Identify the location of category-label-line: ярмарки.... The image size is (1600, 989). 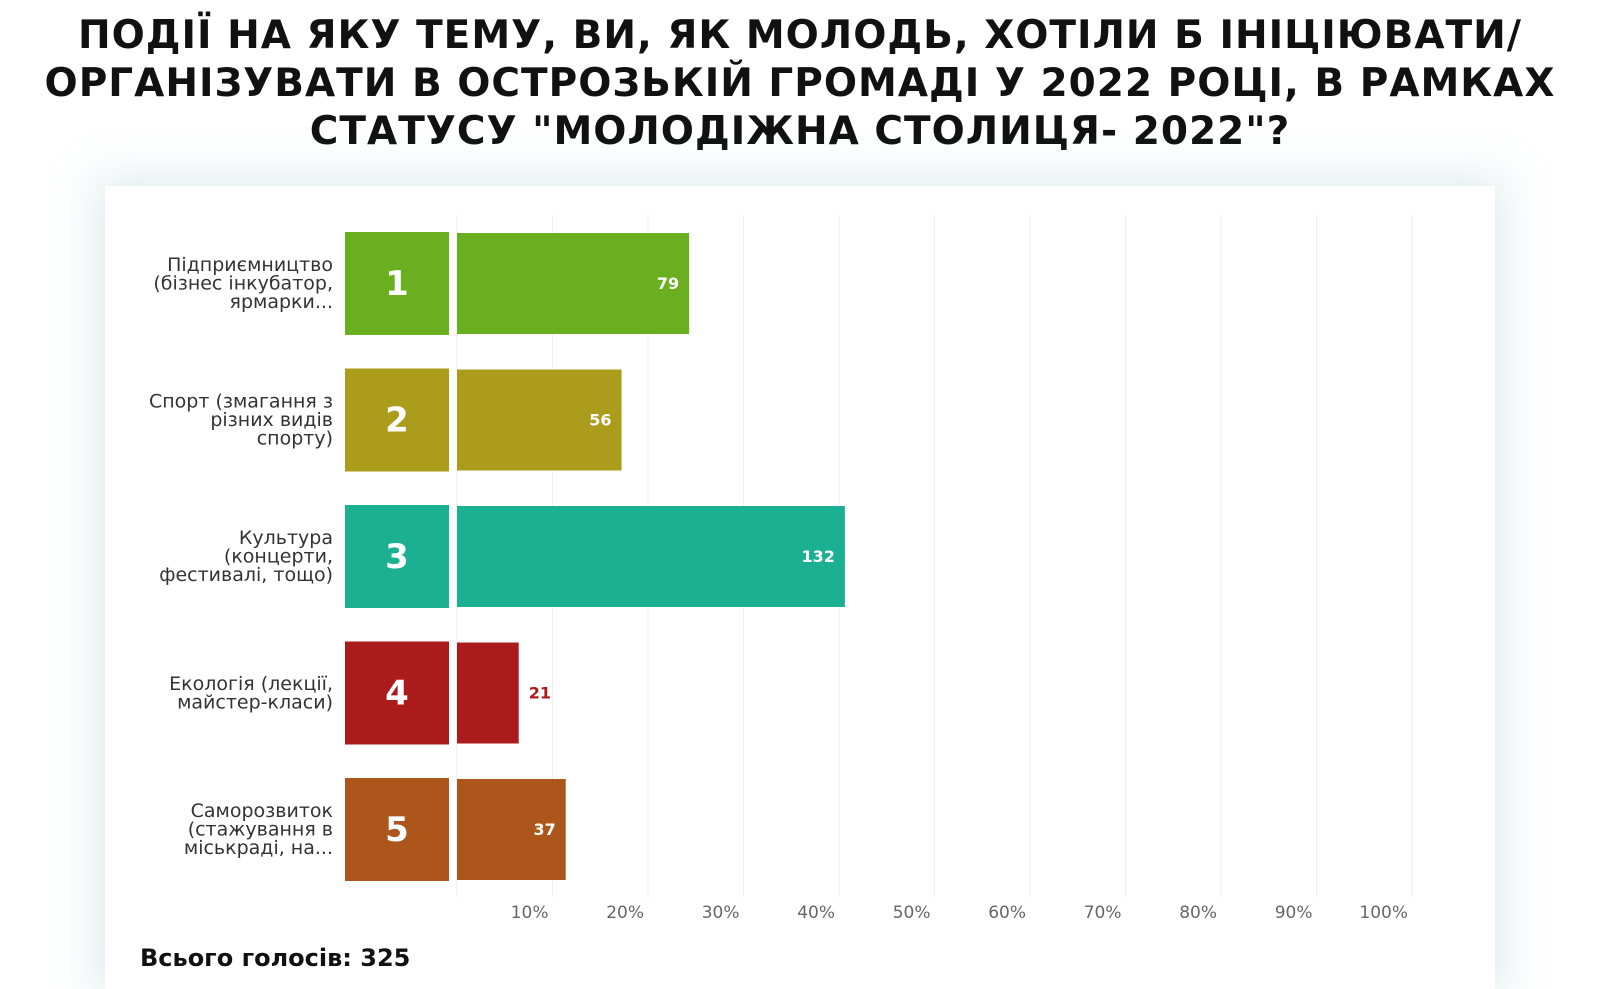
(281, 302).